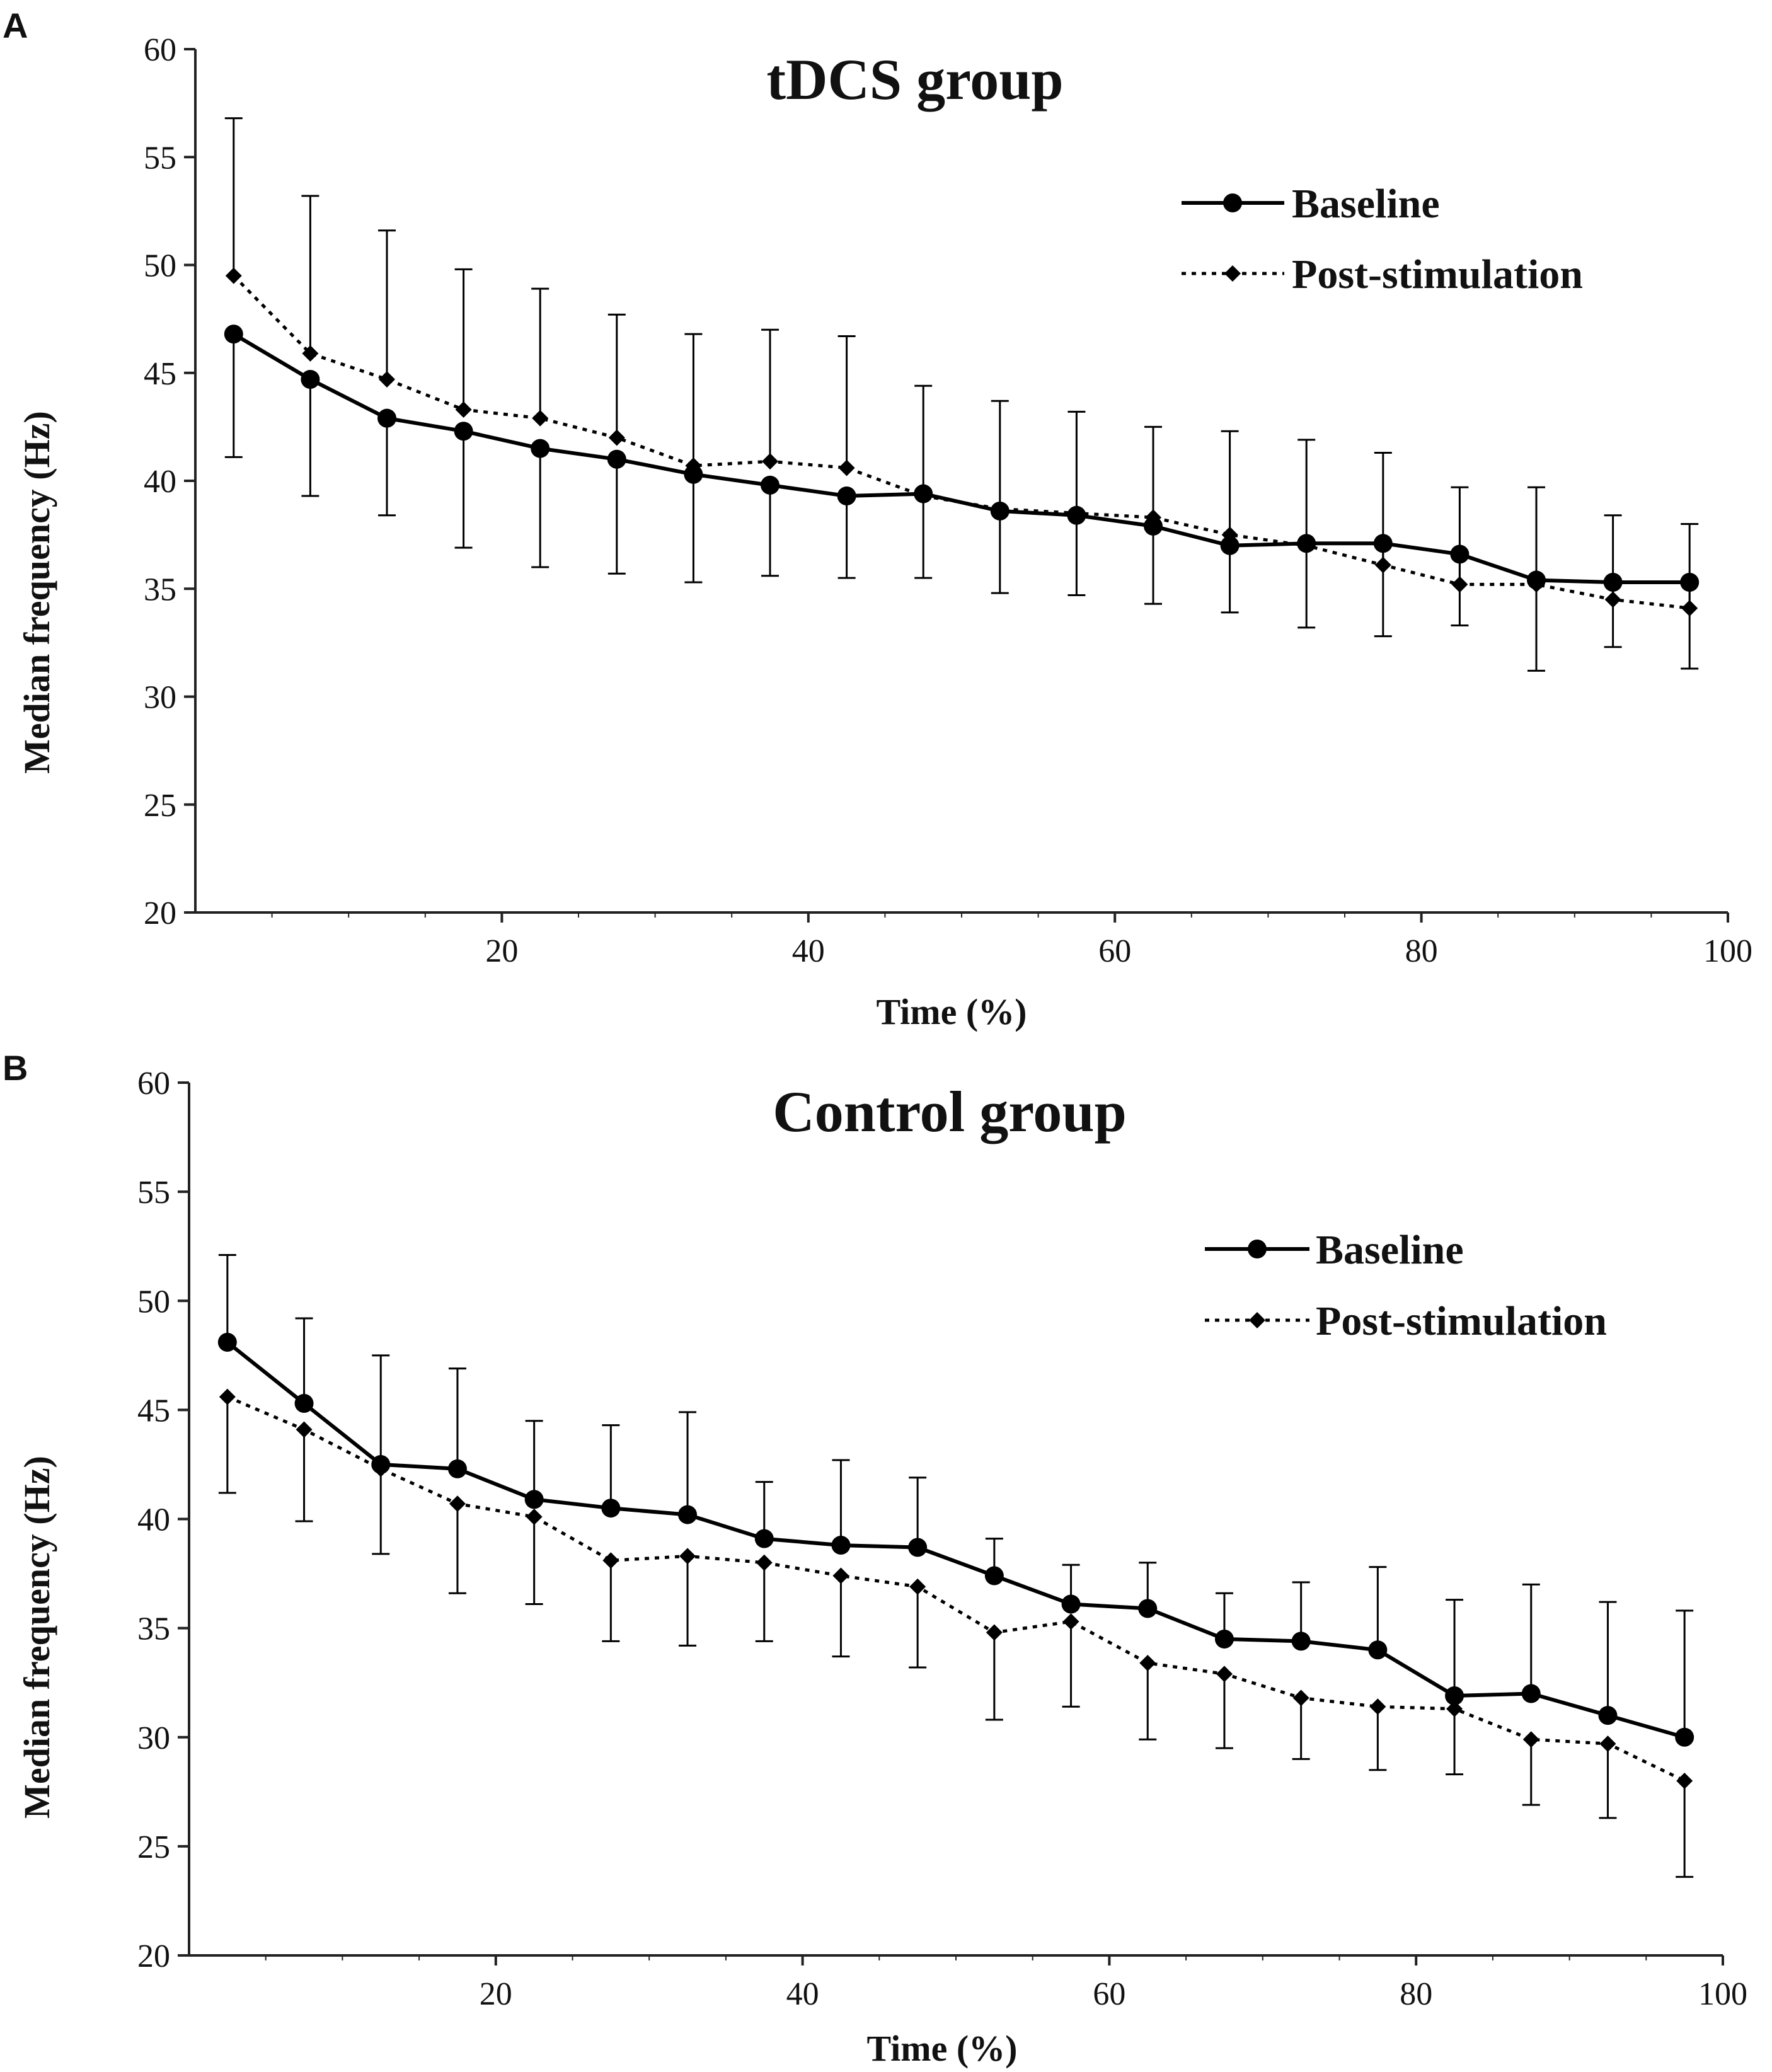 Image resolution: width=1772 pixels, height=2072 pixels. Describe the element at coordinates (153, 1302) in the screenshot. I see `panel-b-y-tick-label-6: 50` at that location.